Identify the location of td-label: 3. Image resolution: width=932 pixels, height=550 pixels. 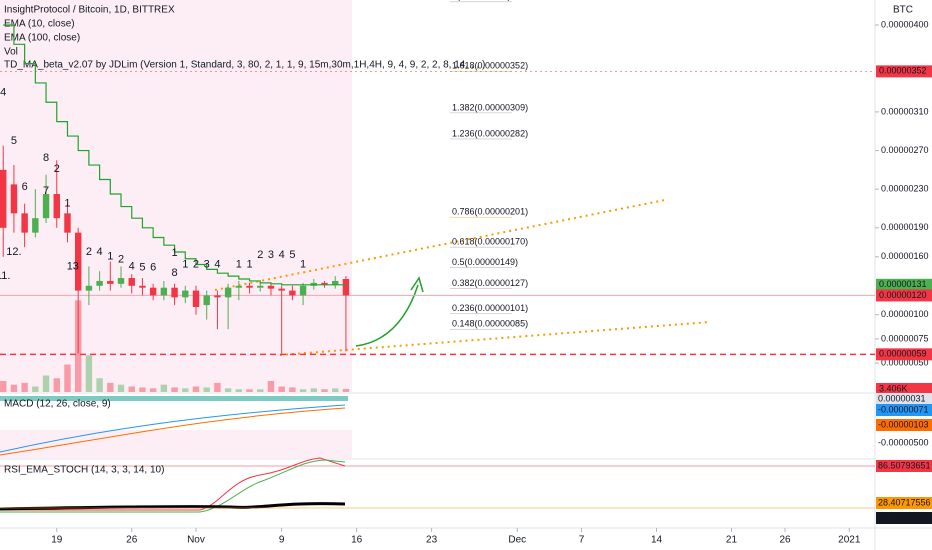
(207, 264).